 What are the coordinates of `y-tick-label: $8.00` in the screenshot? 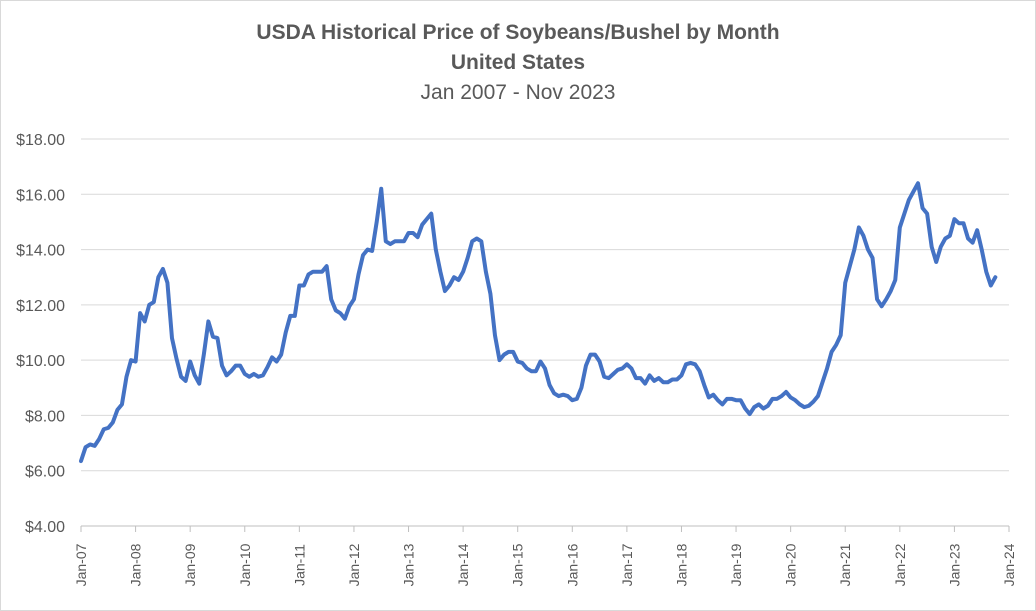 It's located at (45, 416).